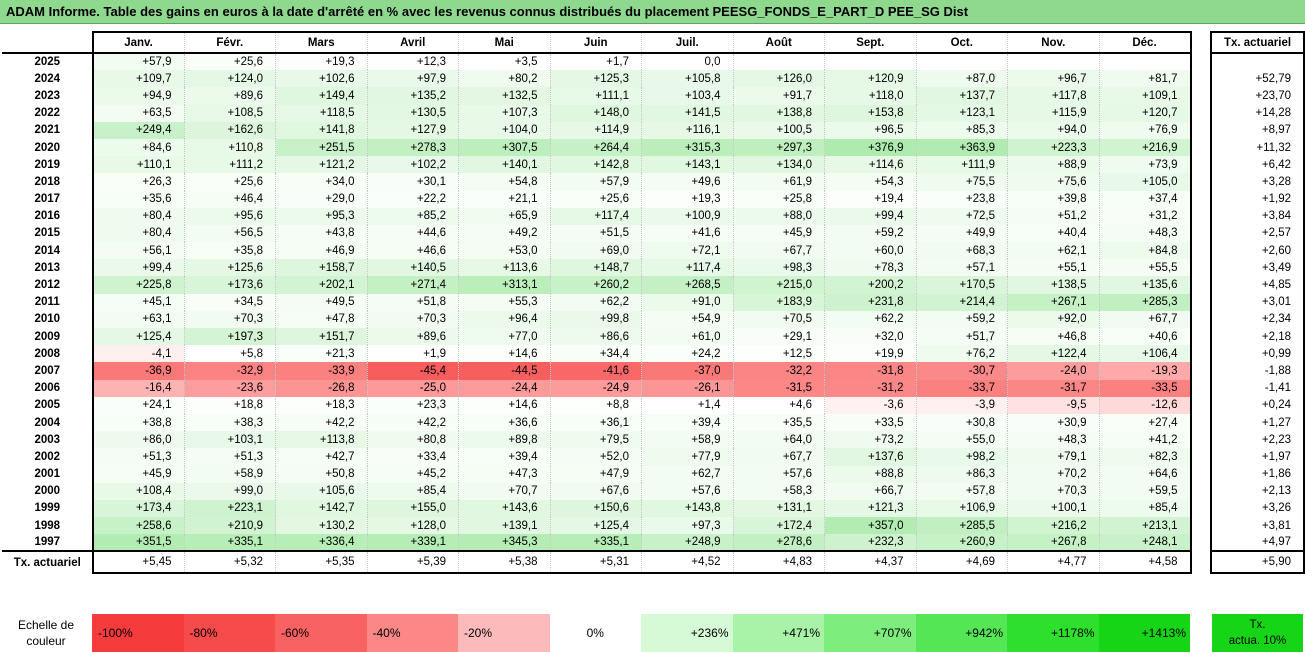  I want to click on gain-cell: +99,0, so click(229, 491).